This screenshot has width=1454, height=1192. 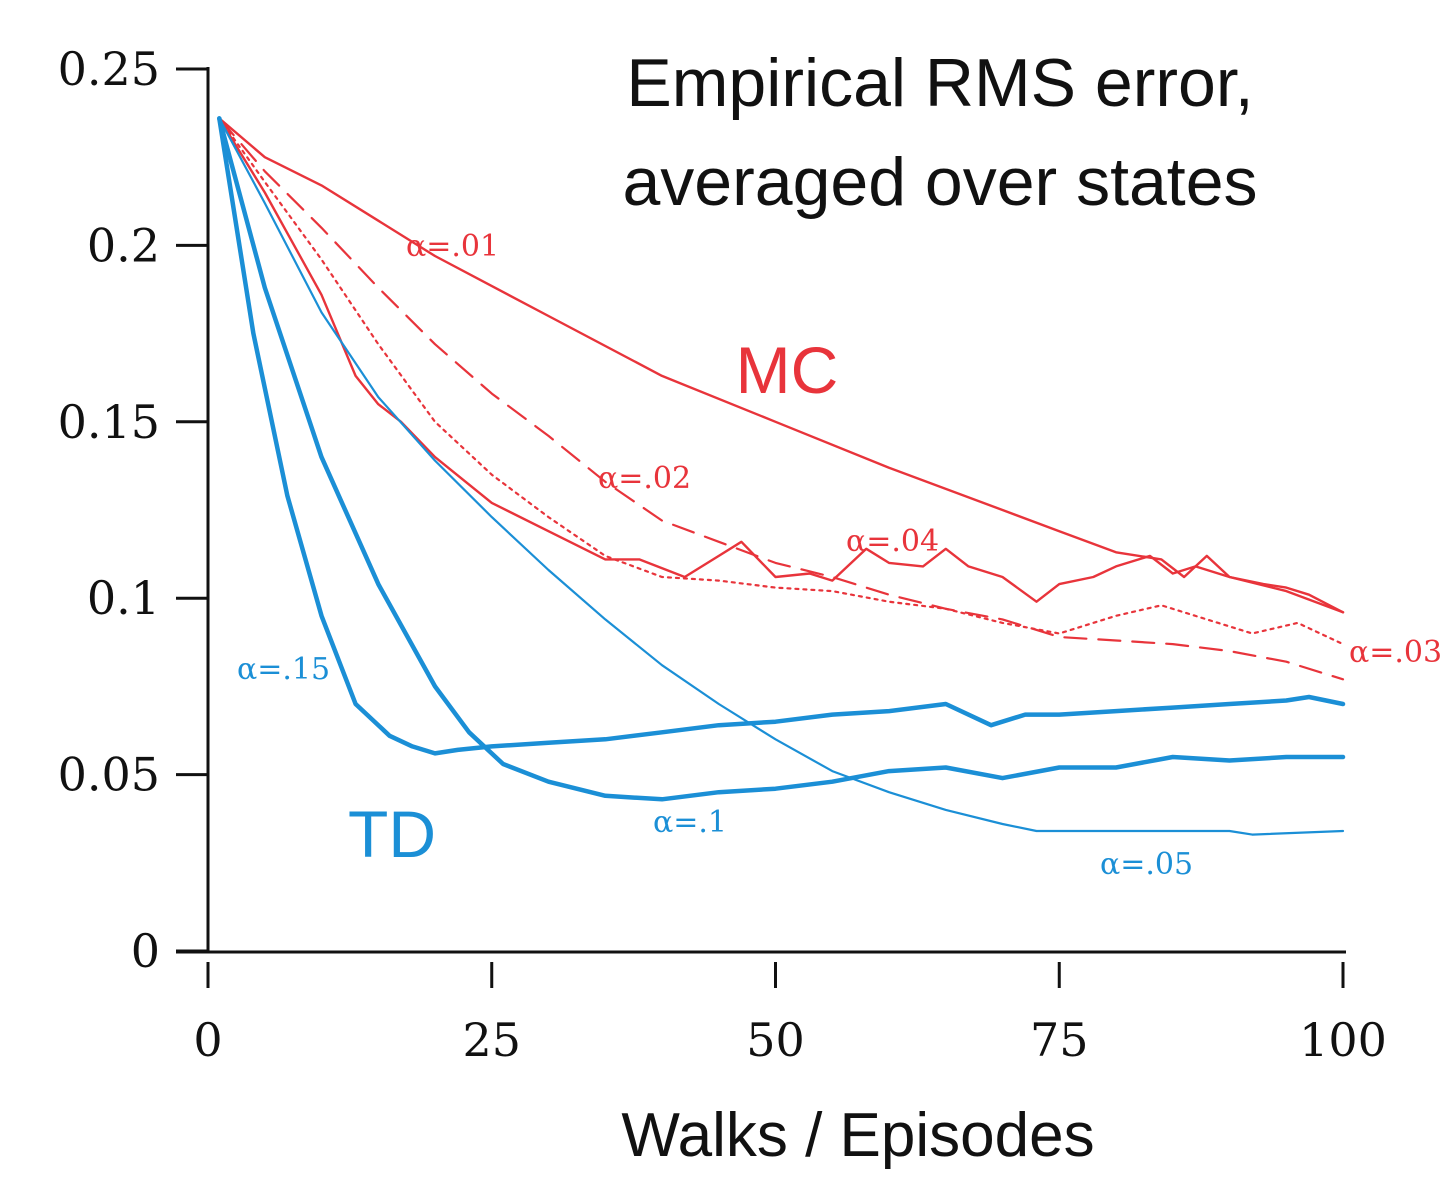 I want to click on group-label-td: TD, so click(x=392, y=834).